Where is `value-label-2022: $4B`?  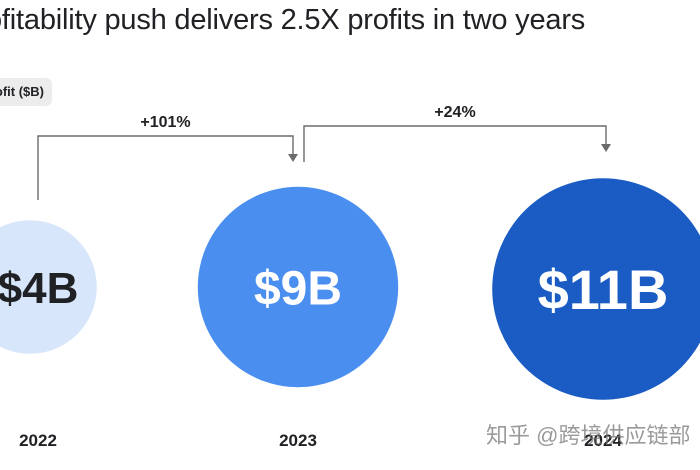 value-label-2022: $4B is located at coordinates (39, 288).